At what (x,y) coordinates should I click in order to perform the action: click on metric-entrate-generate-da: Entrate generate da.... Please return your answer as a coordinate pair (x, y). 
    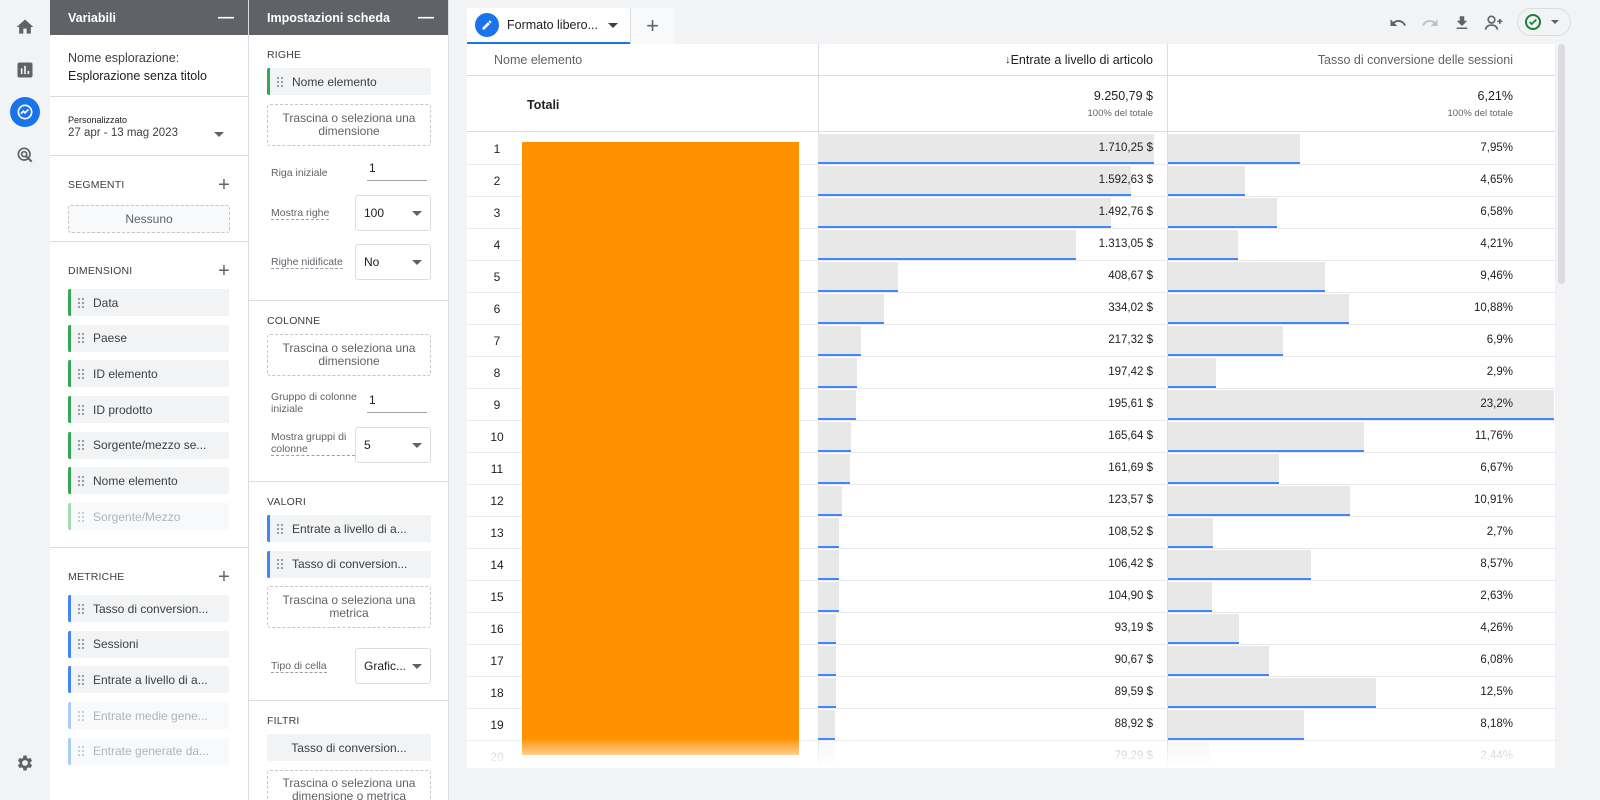
    Looking at the image, I should click on (148, 751).